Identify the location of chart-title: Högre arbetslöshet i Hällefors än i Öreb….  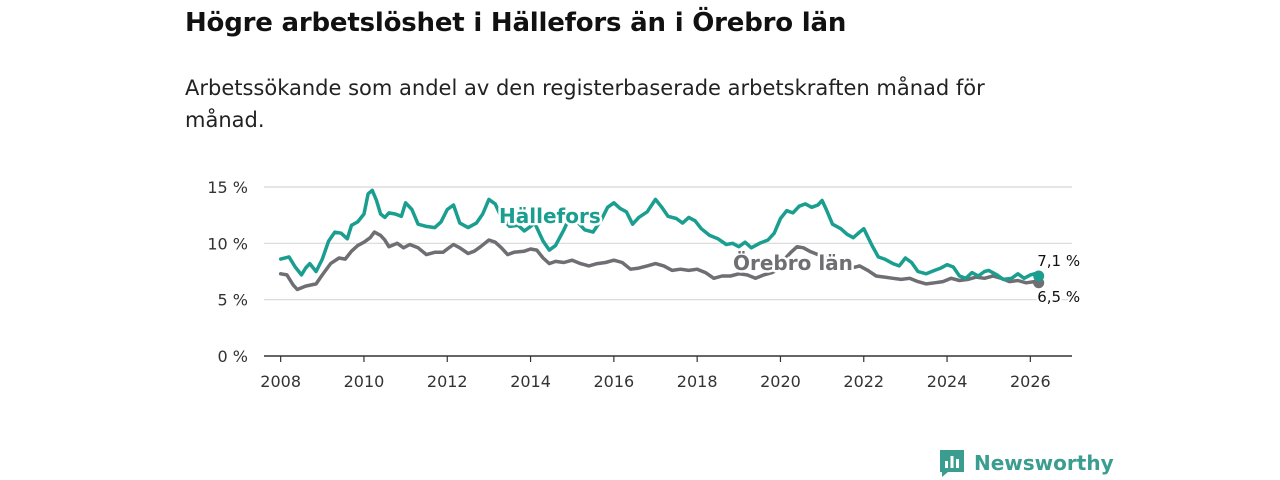
(516, 23).